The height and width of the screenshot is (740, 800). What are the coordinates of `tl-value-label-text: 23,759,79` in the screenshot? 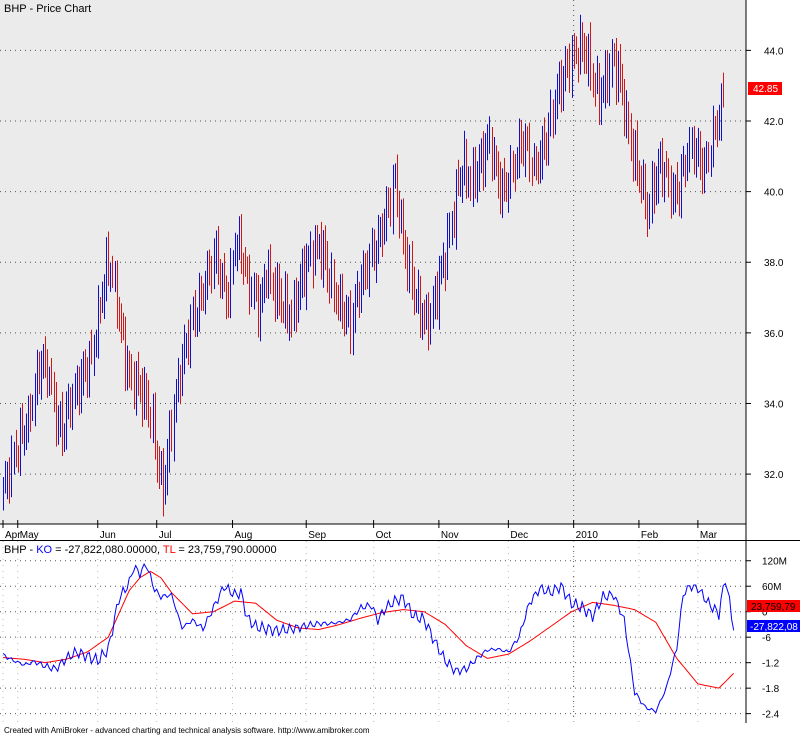 It's located at (773, 607).